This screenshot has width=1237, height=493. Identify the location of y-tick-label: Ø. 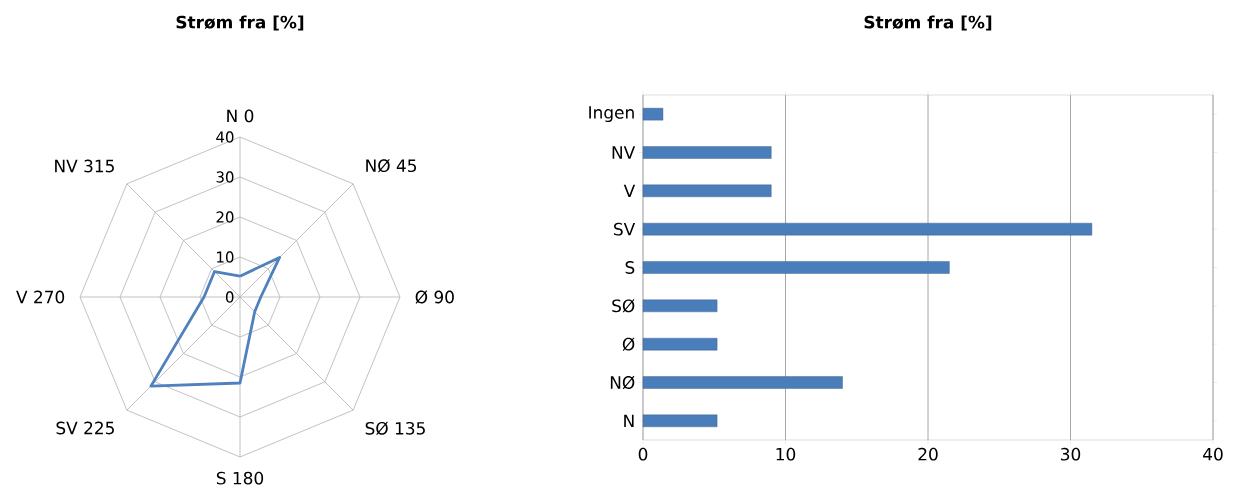
(628, 344).